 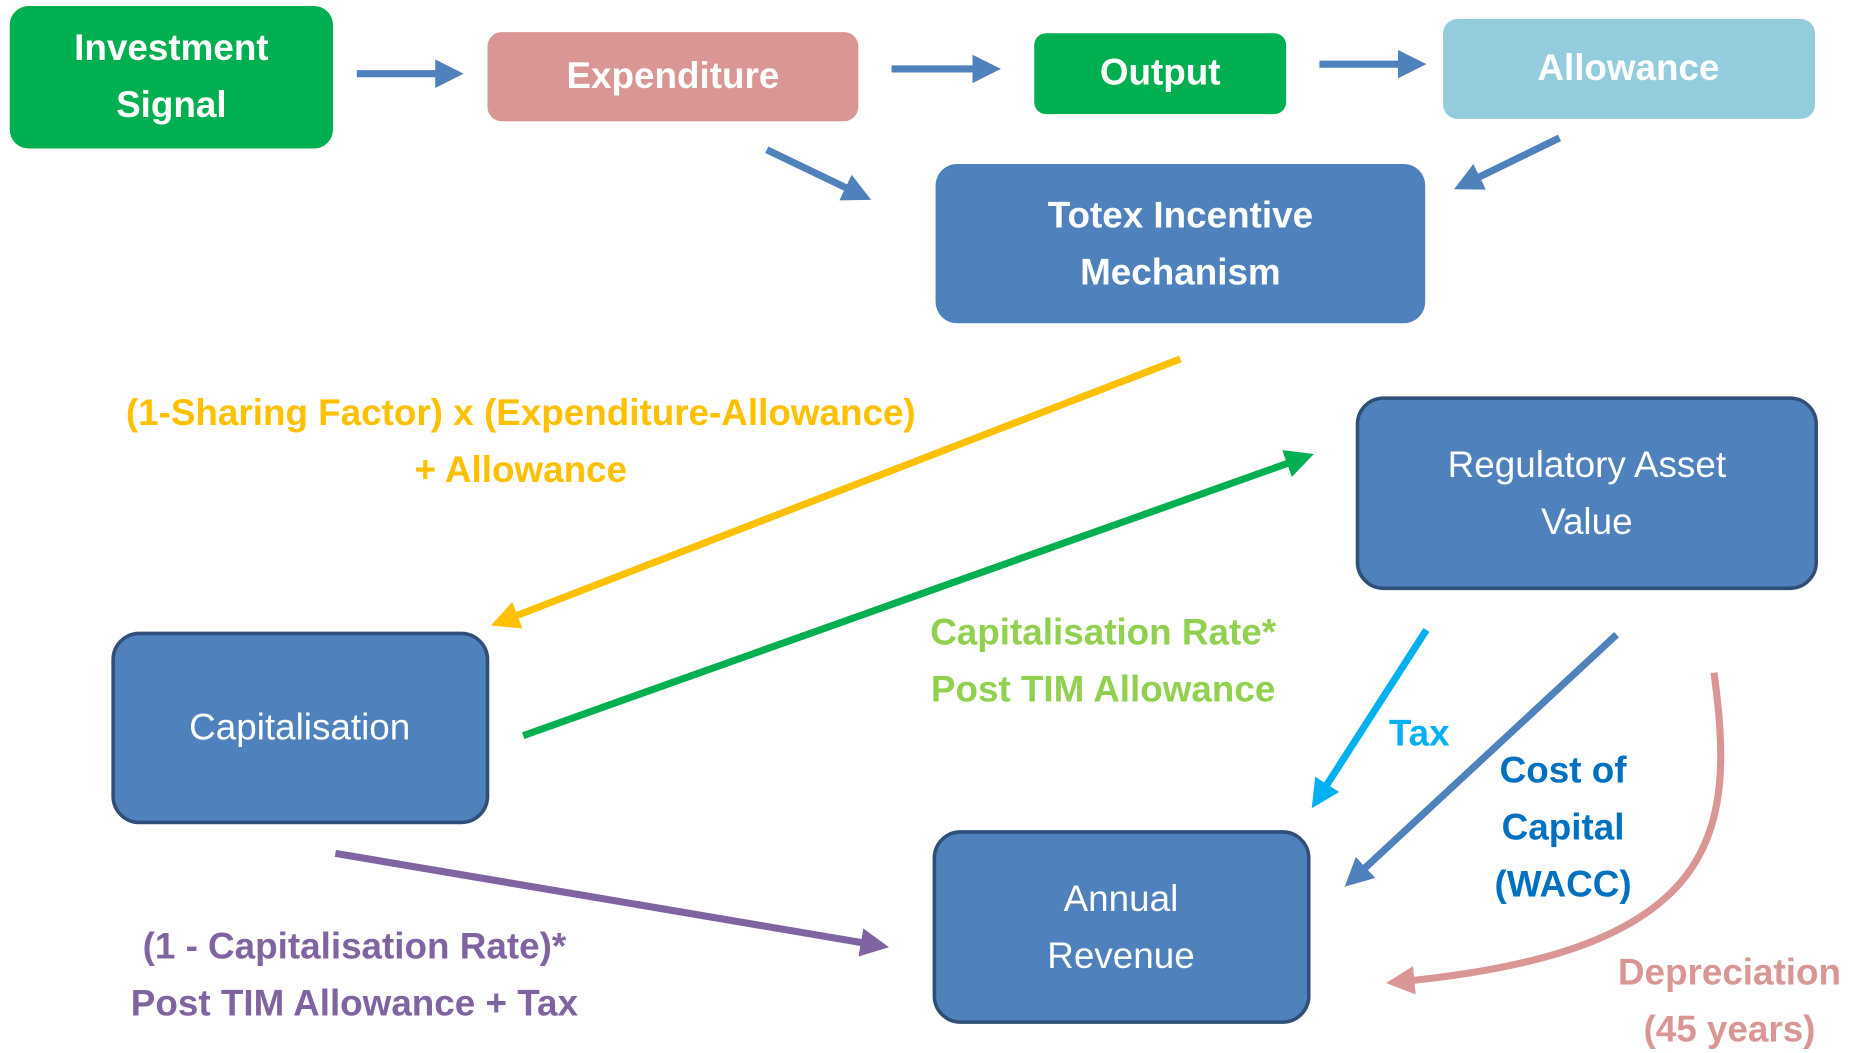 I want to click on node-label: Investment Signal, so click(x=171, y=76).